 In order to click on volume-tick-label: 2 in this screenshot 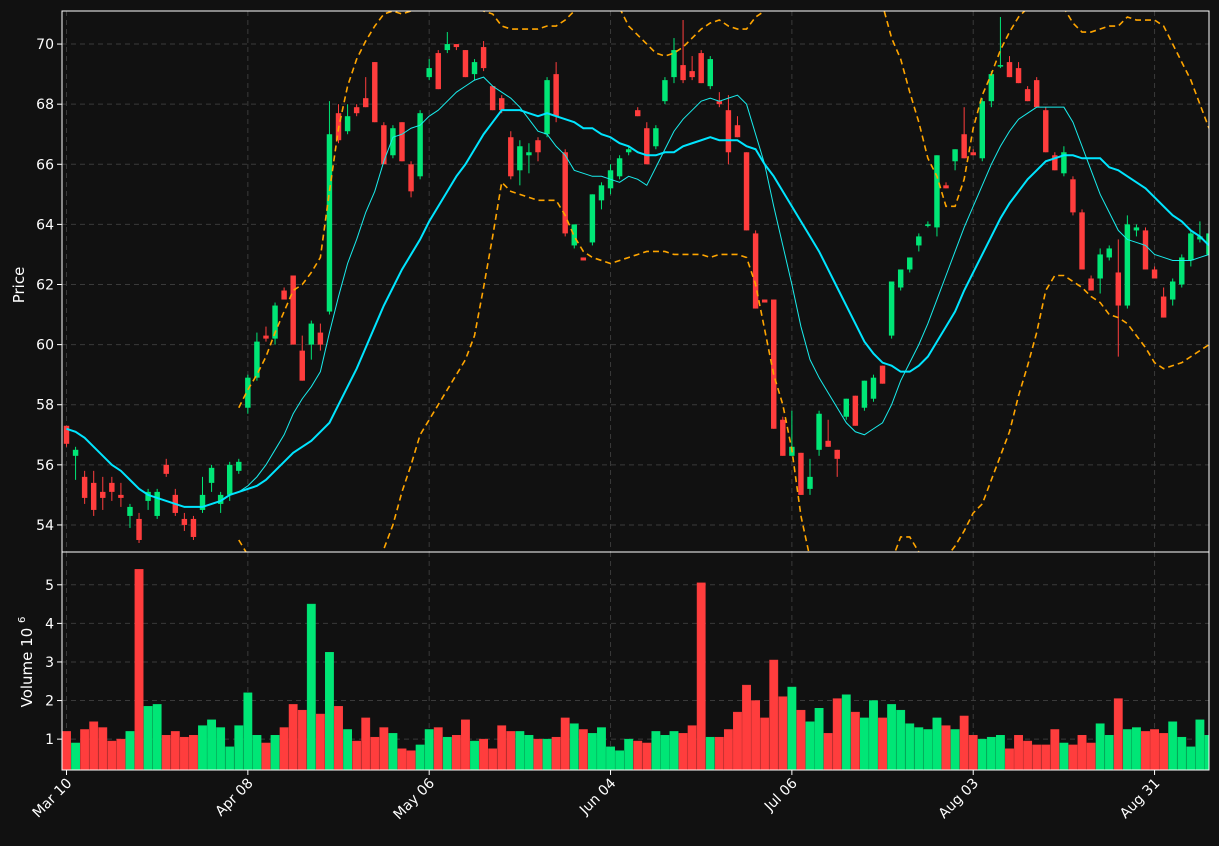, I will do `click(49, 702)`.